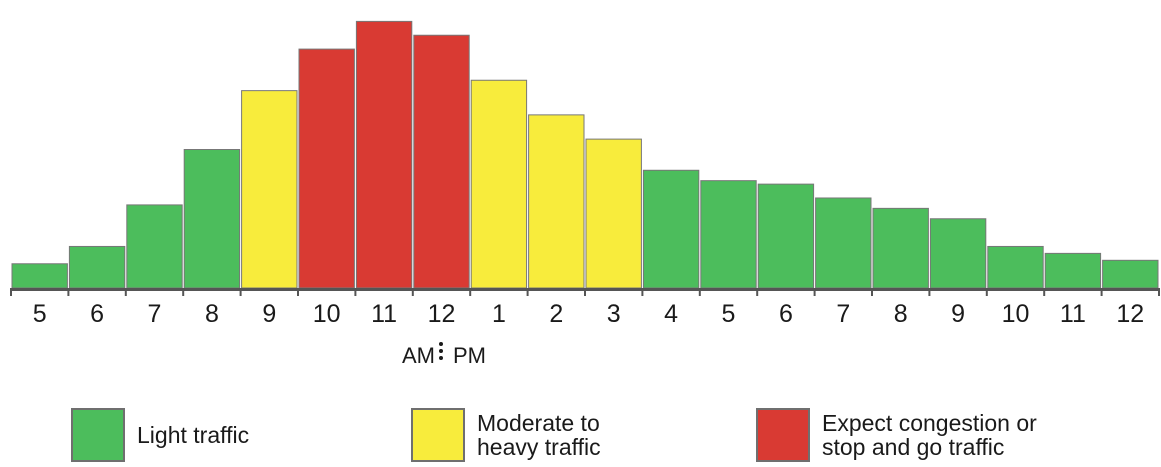 The height and width of the screenshot is (467, 1161). Describe the element at coordinates (1073, 314) in the screenshot. I see `x-tick-label-18: 11` at that location.